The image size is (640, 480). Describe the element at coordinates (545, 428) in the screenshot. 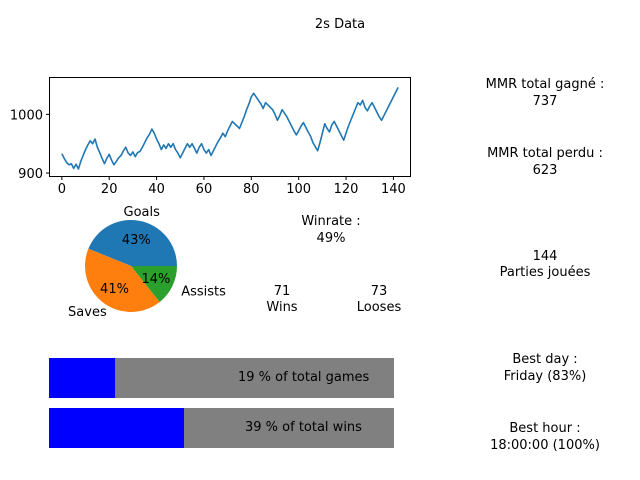

I see `best-hour-label: Best hour :` at that location.